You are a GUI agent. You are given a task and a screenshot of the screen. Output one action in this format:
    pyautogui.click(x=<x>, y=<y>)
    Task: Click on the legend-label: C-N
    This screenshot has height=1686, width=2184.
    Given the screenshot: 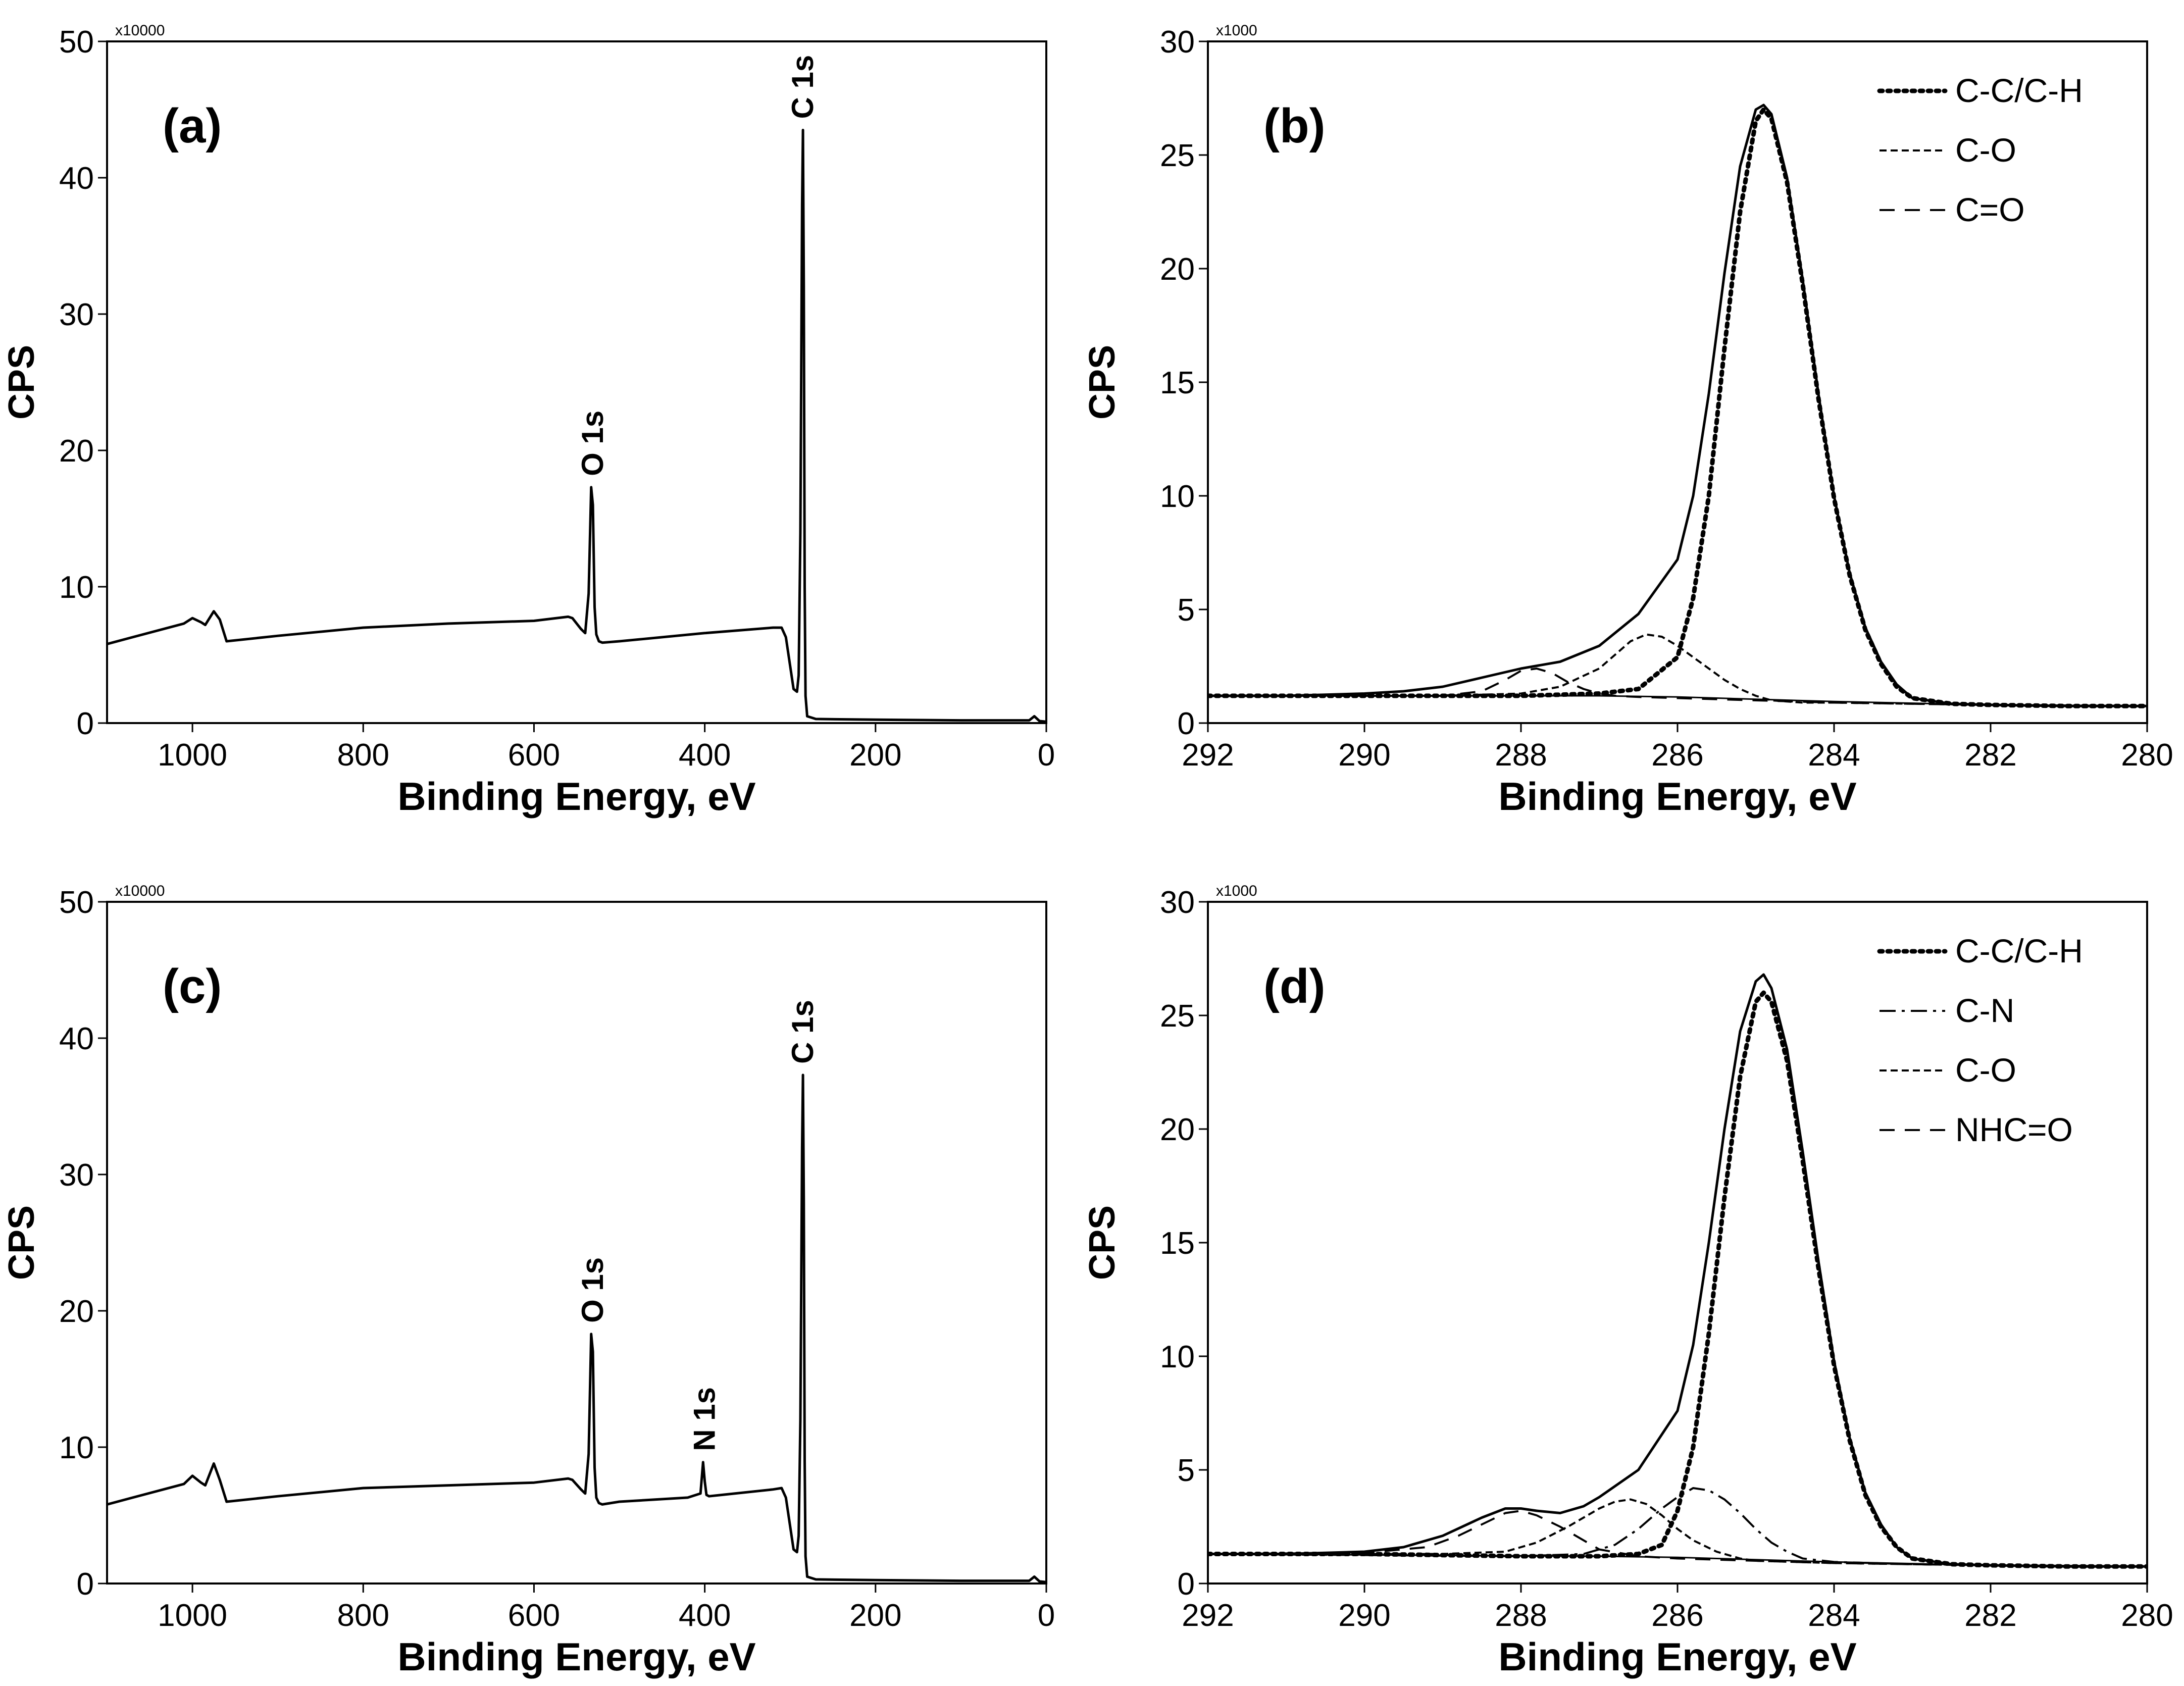 What is the action you would take?
    pyautogui.click(x=1984, y=1010)
    